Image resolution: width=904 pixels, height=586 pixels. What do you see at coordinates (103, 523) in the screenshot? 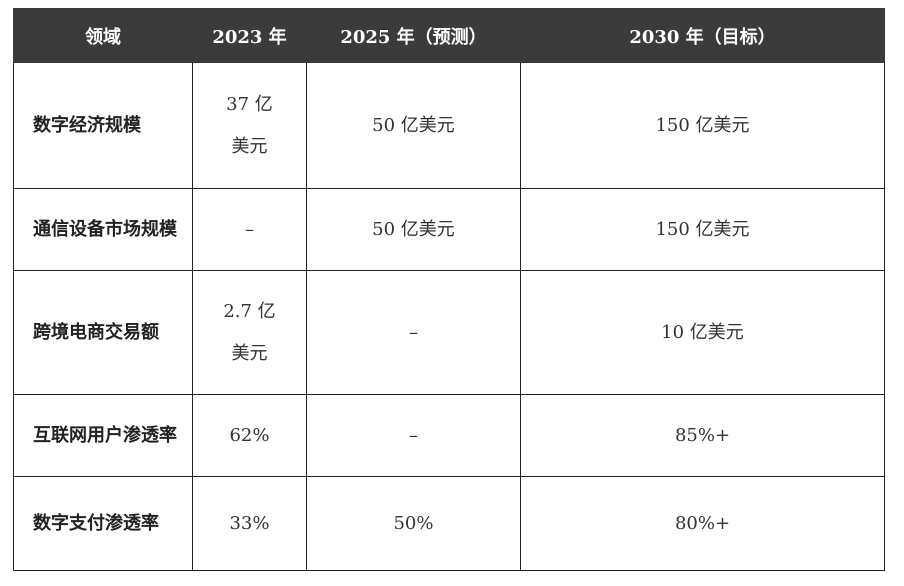
I see `row-label: 数字支付渗透率` at bounding box center [103, 523].